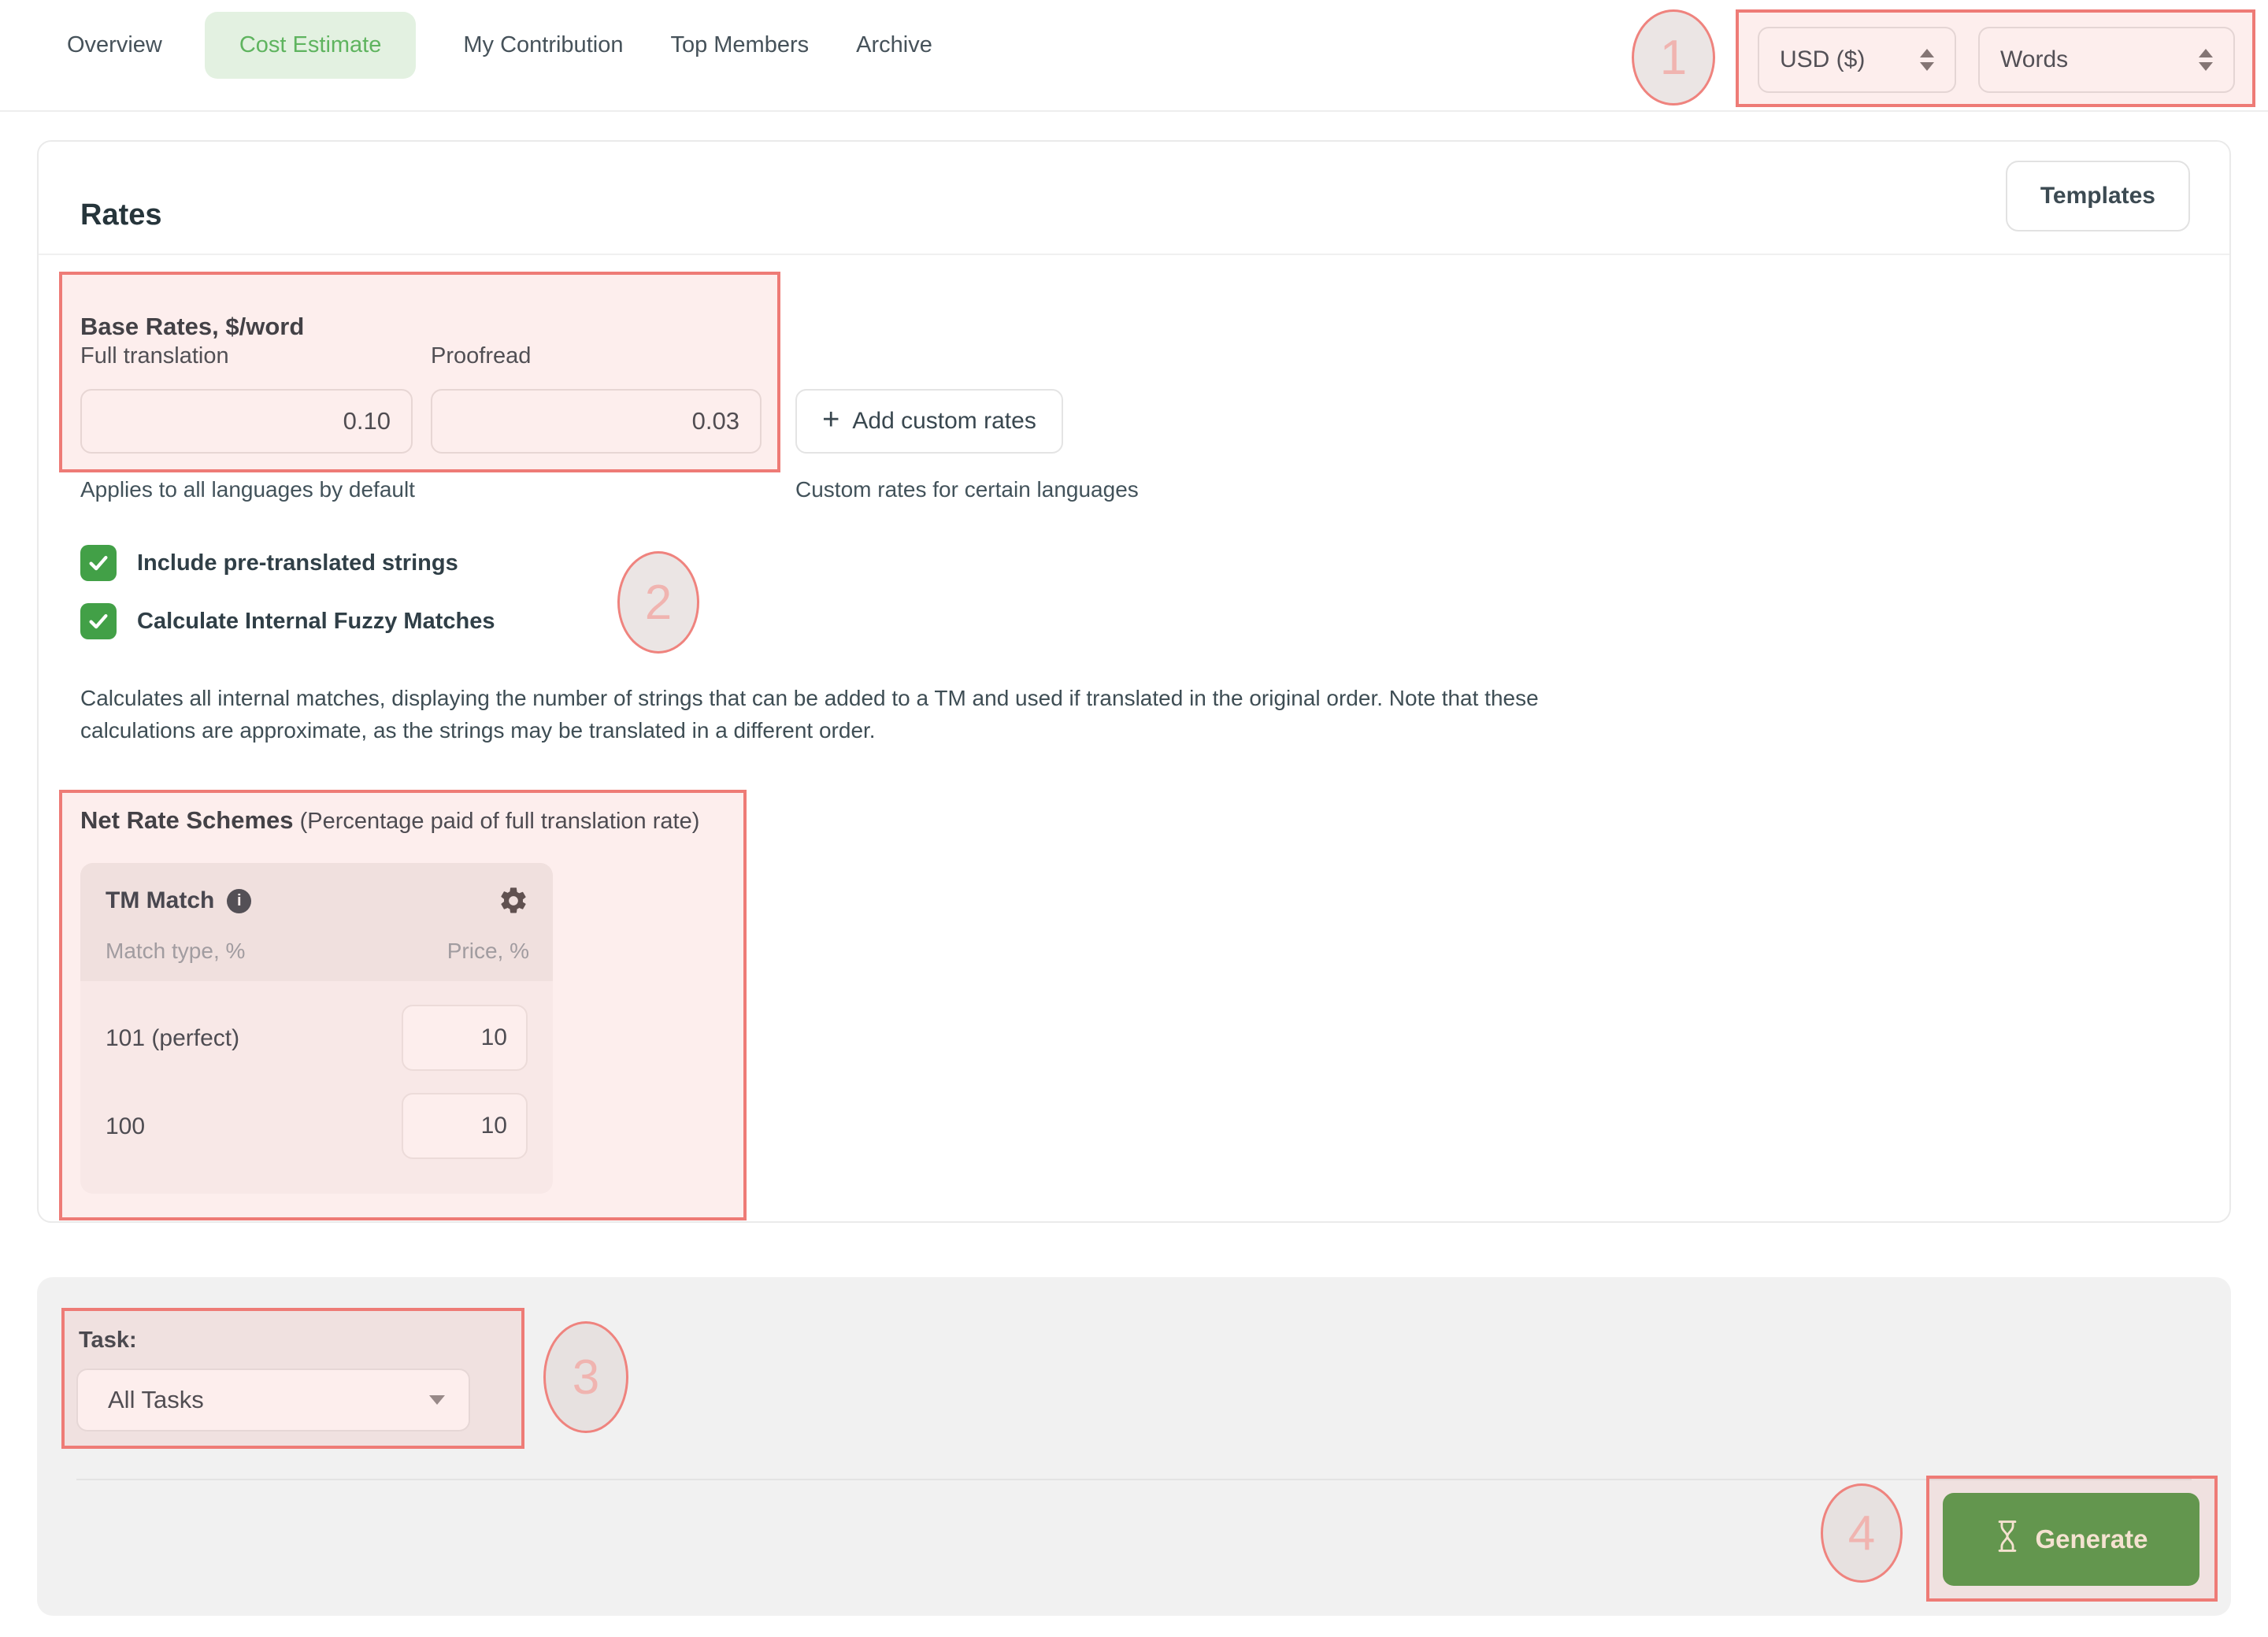 The height and width of the screenshot is (1637, 2268). What do you see at coordinates (126, 1126) in the screenshot?
I see `tm-row-100-label: 100` at bounding box center [126, 1126].